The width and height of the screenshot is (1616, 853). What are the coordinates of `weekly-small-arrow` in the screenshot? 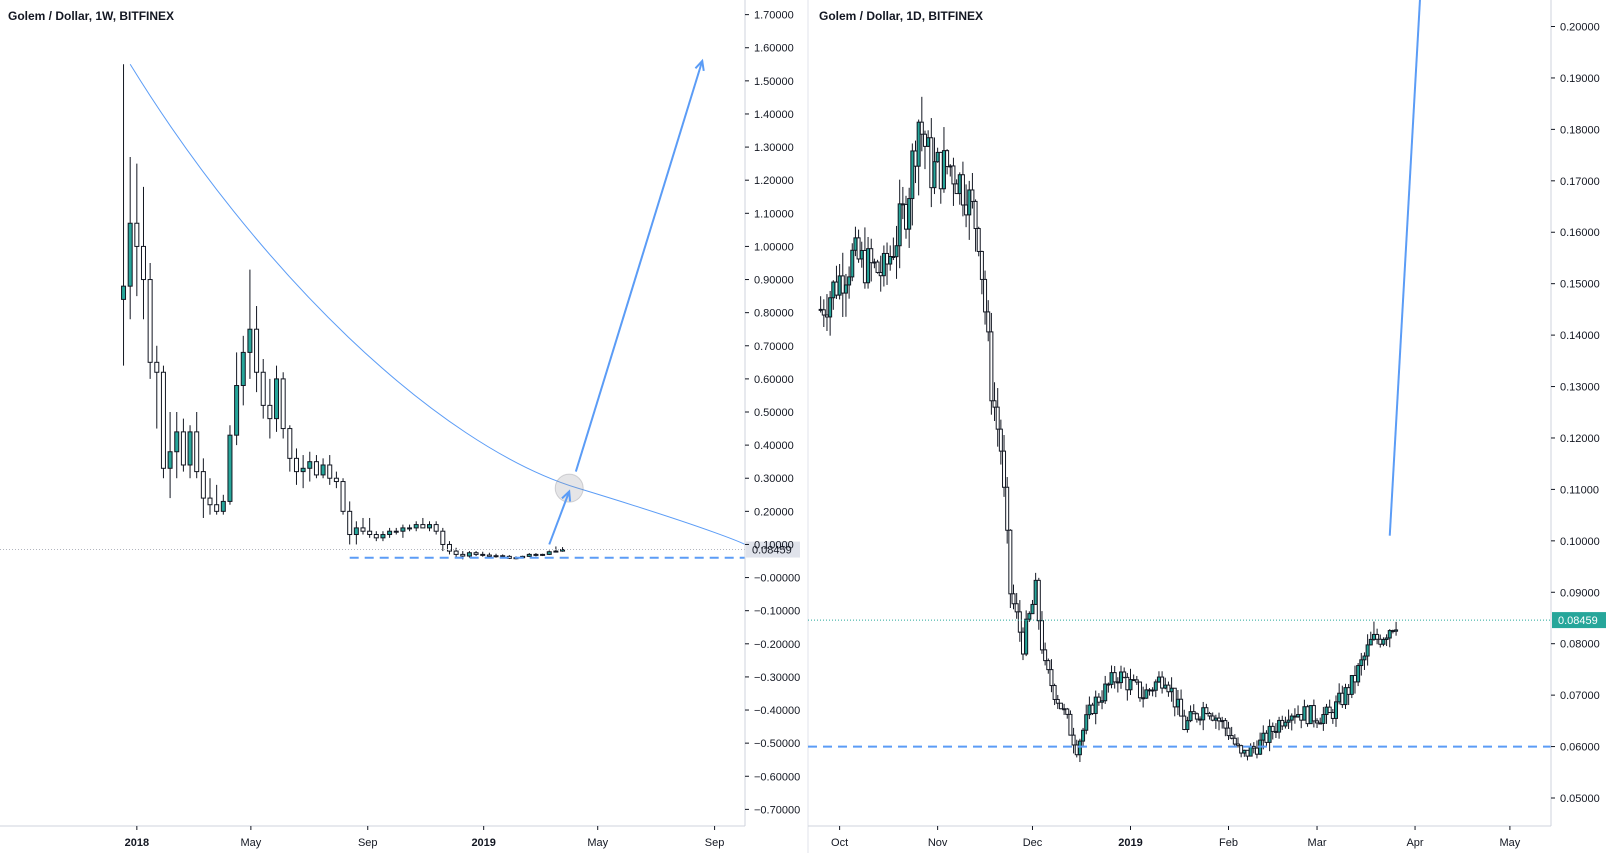 It's located at (560, 517).